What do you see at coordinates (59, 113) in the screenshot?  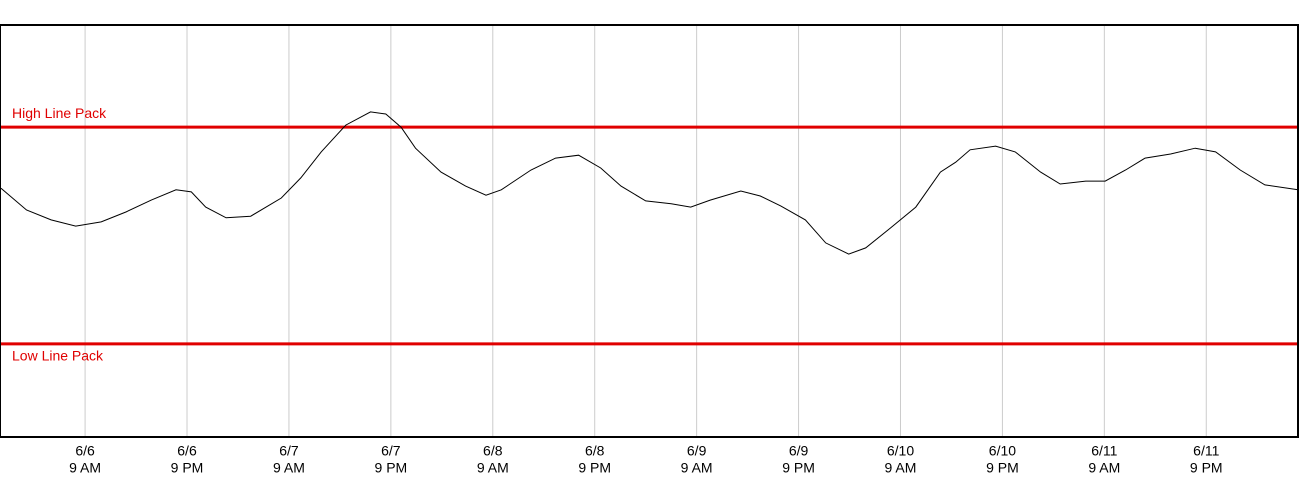 I see `reference-label: High Line Pack` at bounding box center [59, 113].